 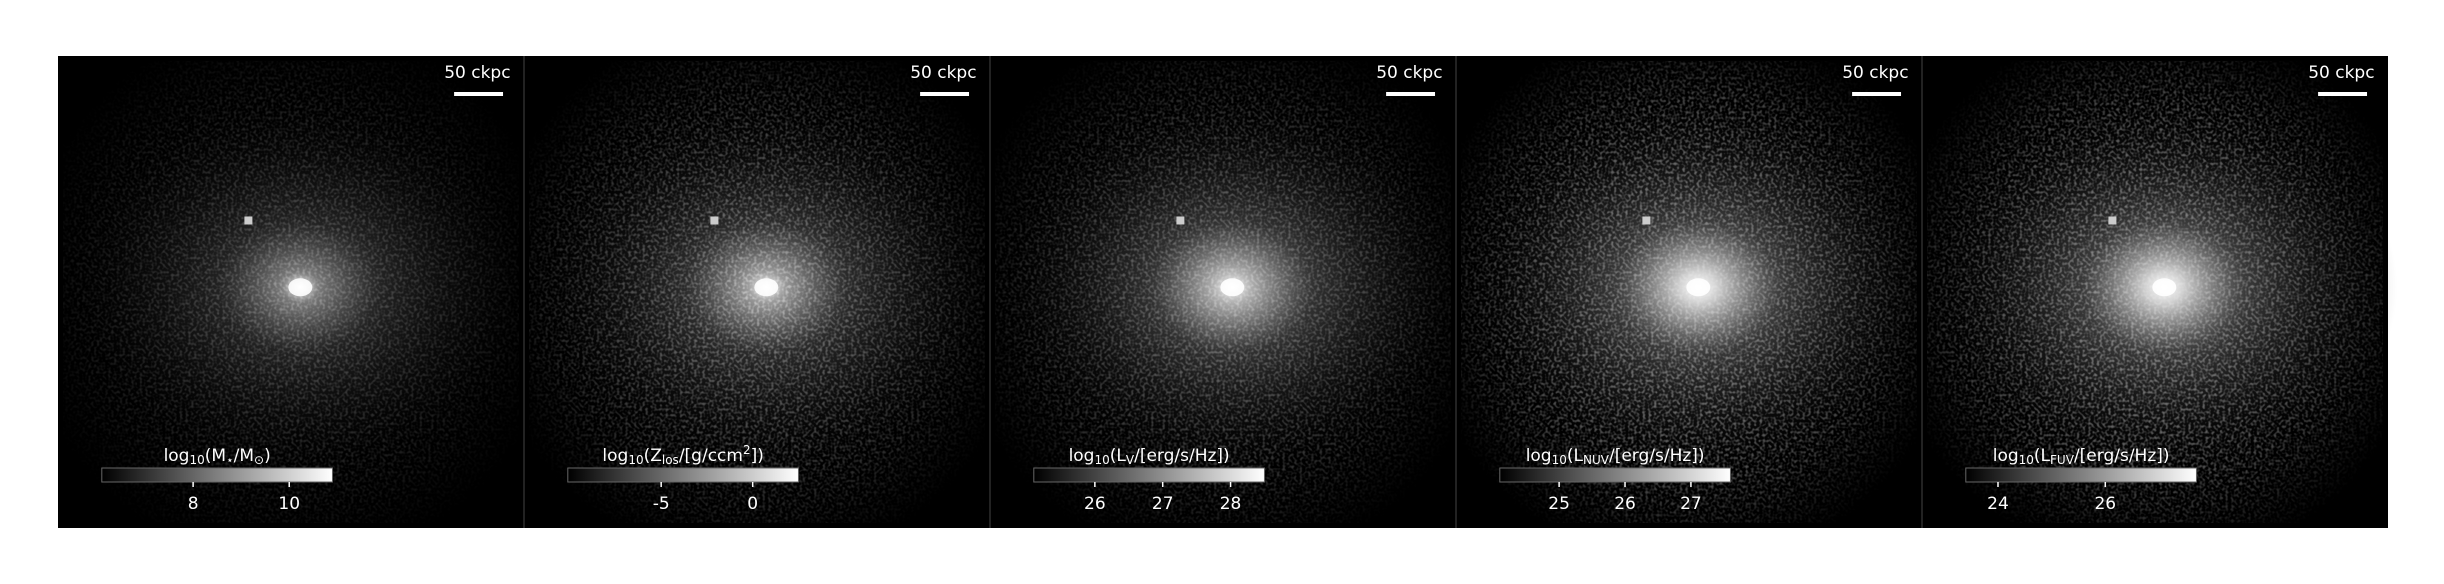 What do you see at coordinates (711, 456) in the screenshot?
I see `label-part: /[g/ccm` at bounding box center [711, 456].